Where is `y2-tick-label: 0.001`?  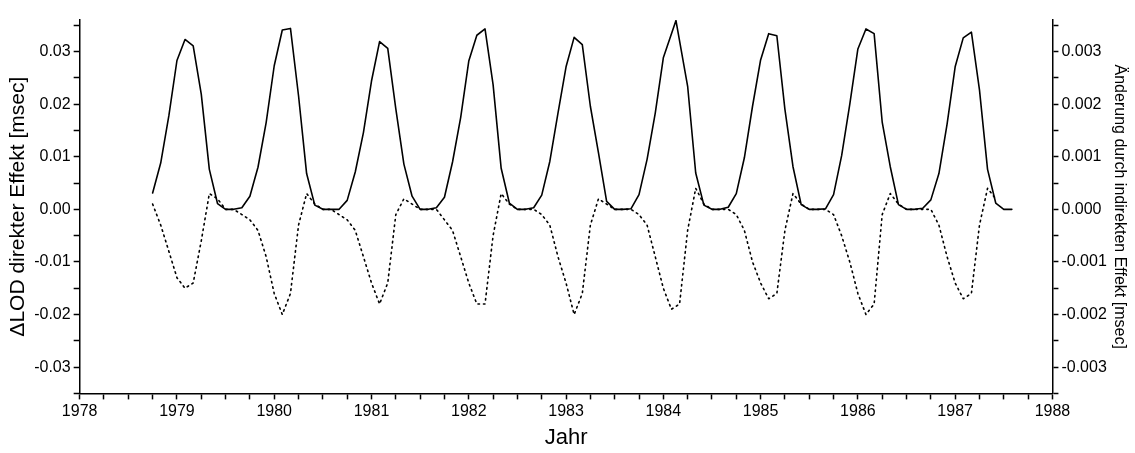
y2-tick-label: 0.001 is located at coordinates (1081, 156).